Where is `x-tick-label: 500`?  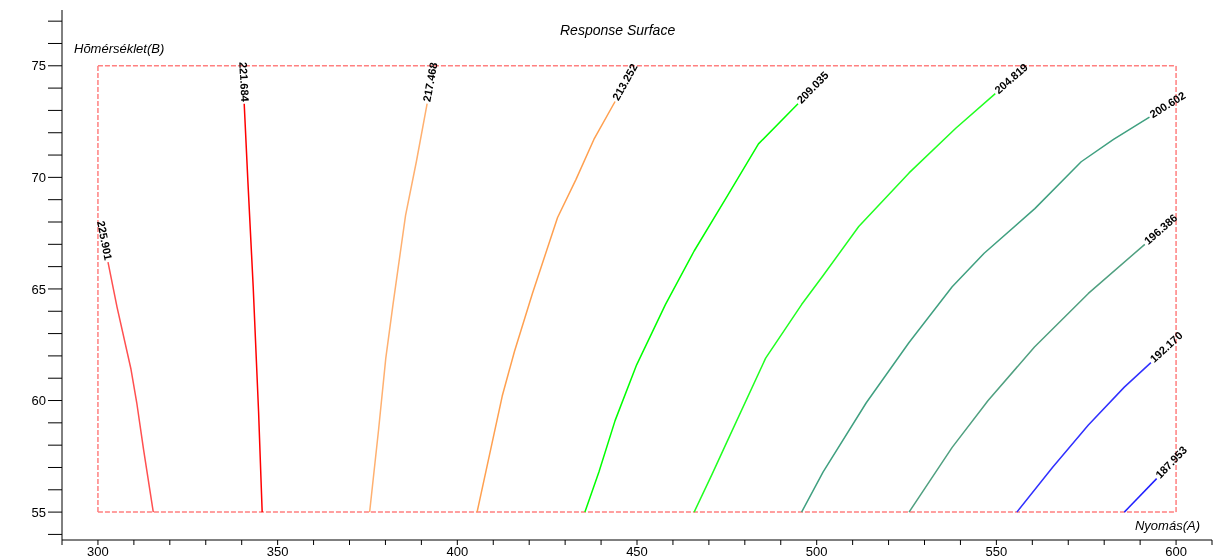
x-tick-label: 500 is located at coordinates (816, 550).